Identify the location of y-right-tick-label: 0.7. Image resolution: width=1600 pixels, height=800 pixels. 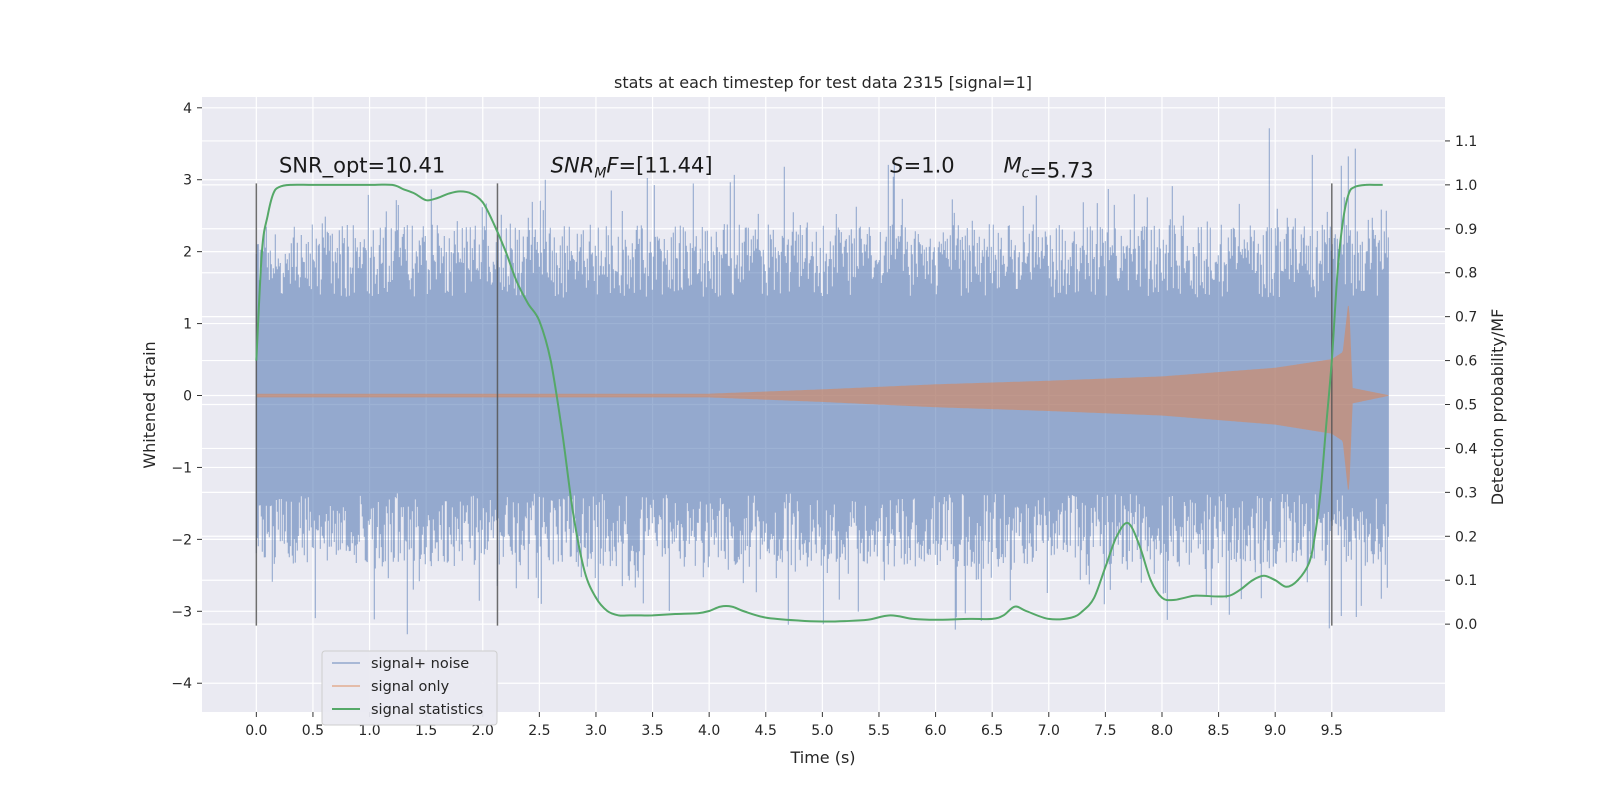
(1466, 318).